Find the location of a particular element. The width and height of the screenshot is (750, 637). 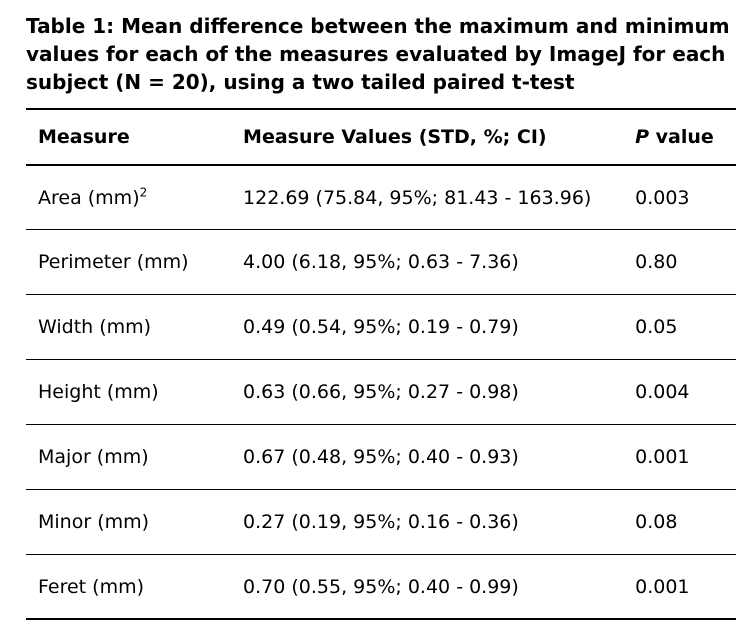

cell-p-value: 0.004 is located at coordinates (685, 392).